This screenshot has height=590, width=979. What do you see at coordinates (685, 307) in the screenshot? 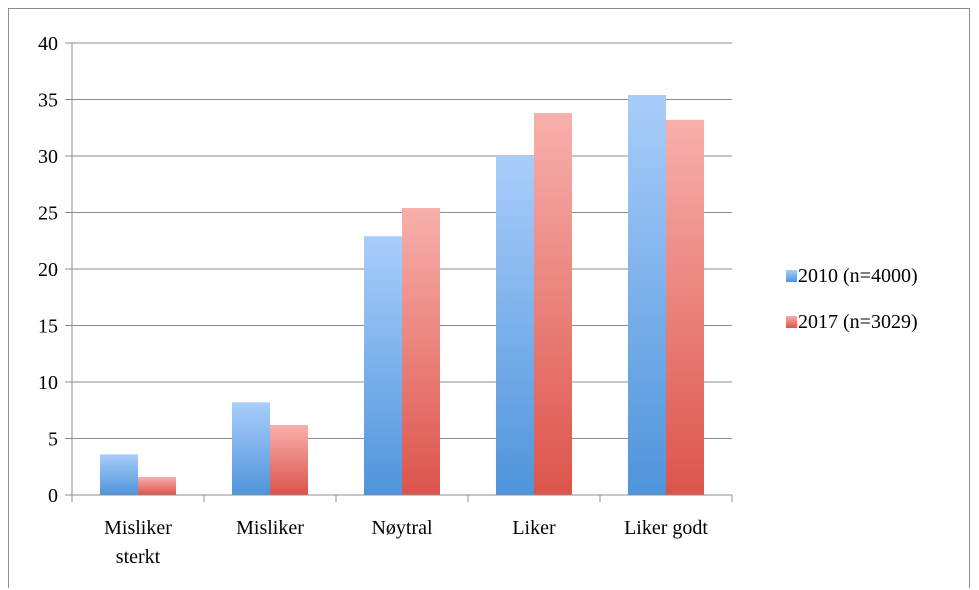
I see `bar-series1-cat4` at bounding box center [685, 307].